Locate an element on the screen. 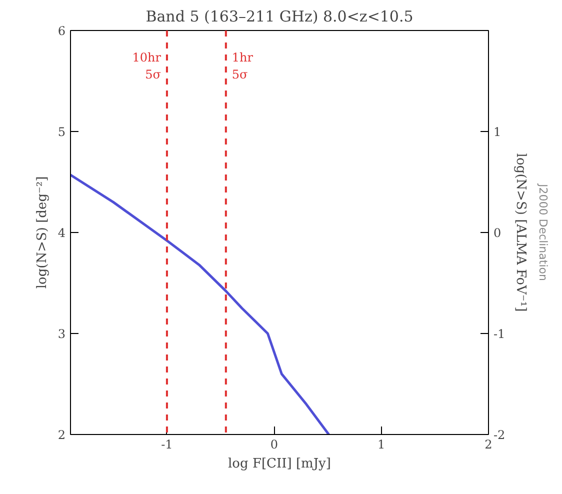  y-tick-label: 5 is located at coordinates (62, 132).